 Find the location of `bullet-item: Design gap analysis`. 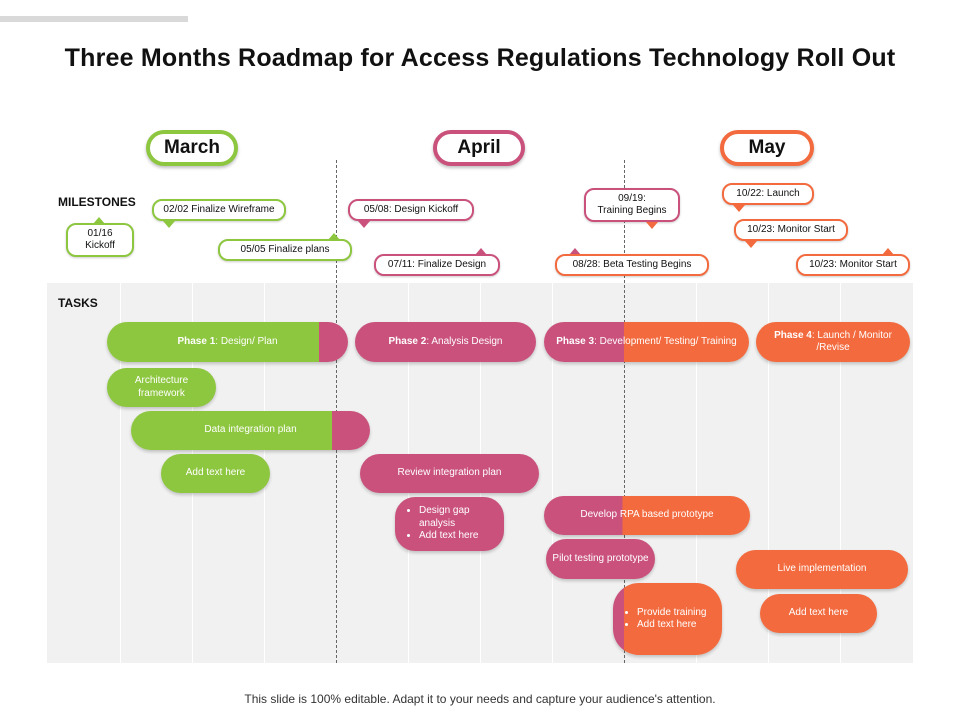

bullet-item: Design gap analysis is located at coordinates (456, 517).